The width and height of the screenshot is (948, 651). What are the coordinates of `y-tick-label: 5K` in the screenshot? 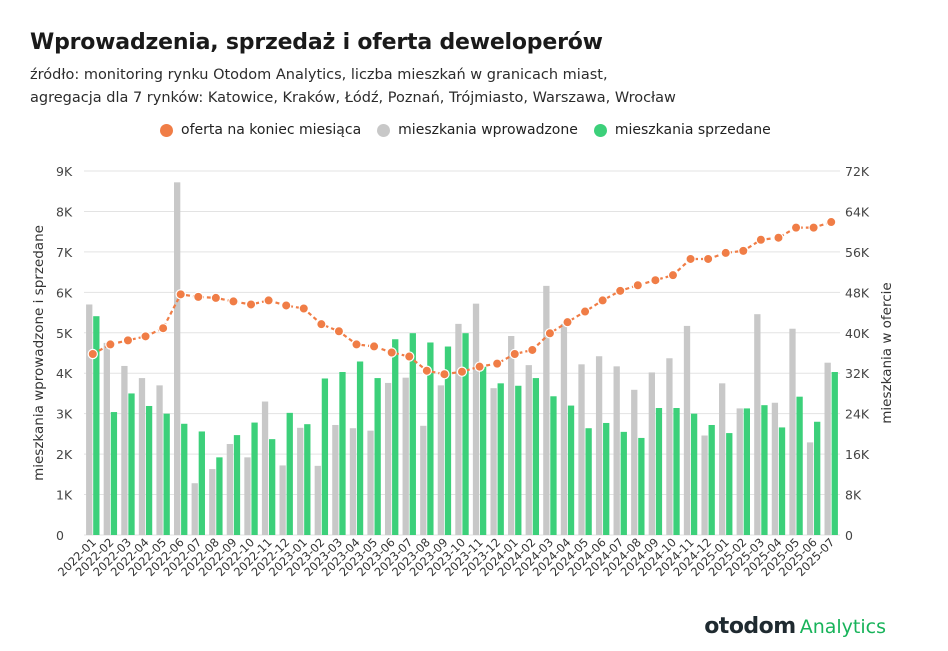 It's located at (64, 333).